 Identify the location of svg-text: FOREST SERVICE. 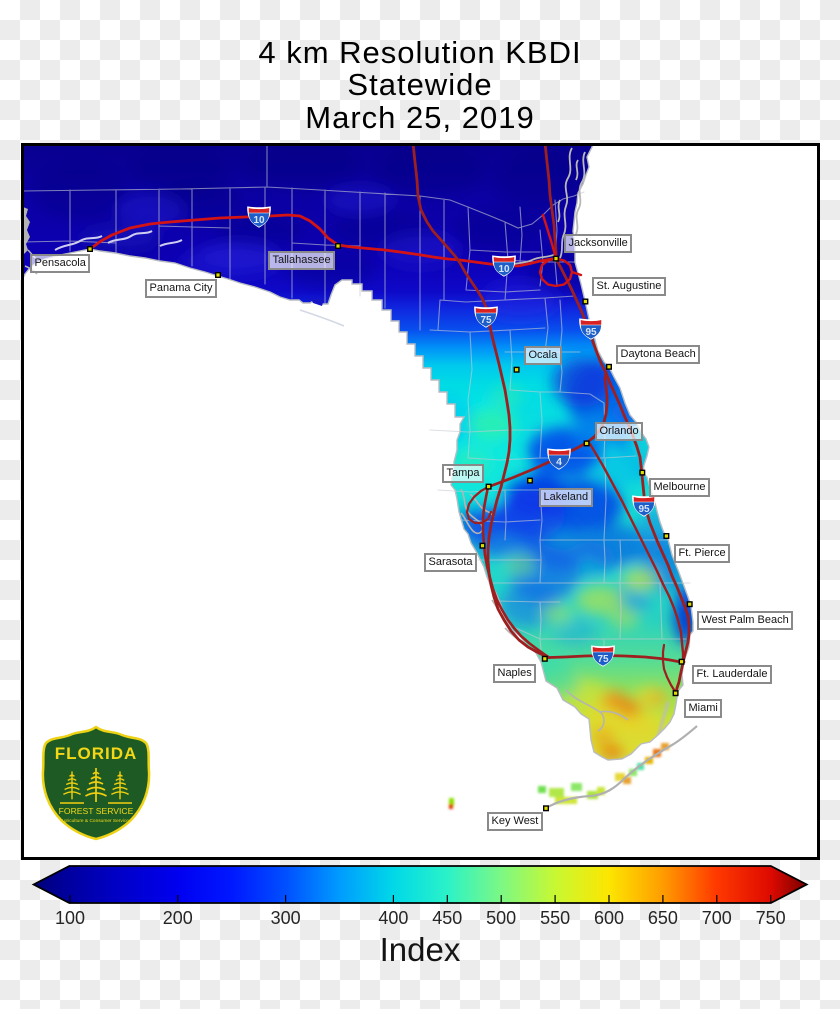
(96, 811).